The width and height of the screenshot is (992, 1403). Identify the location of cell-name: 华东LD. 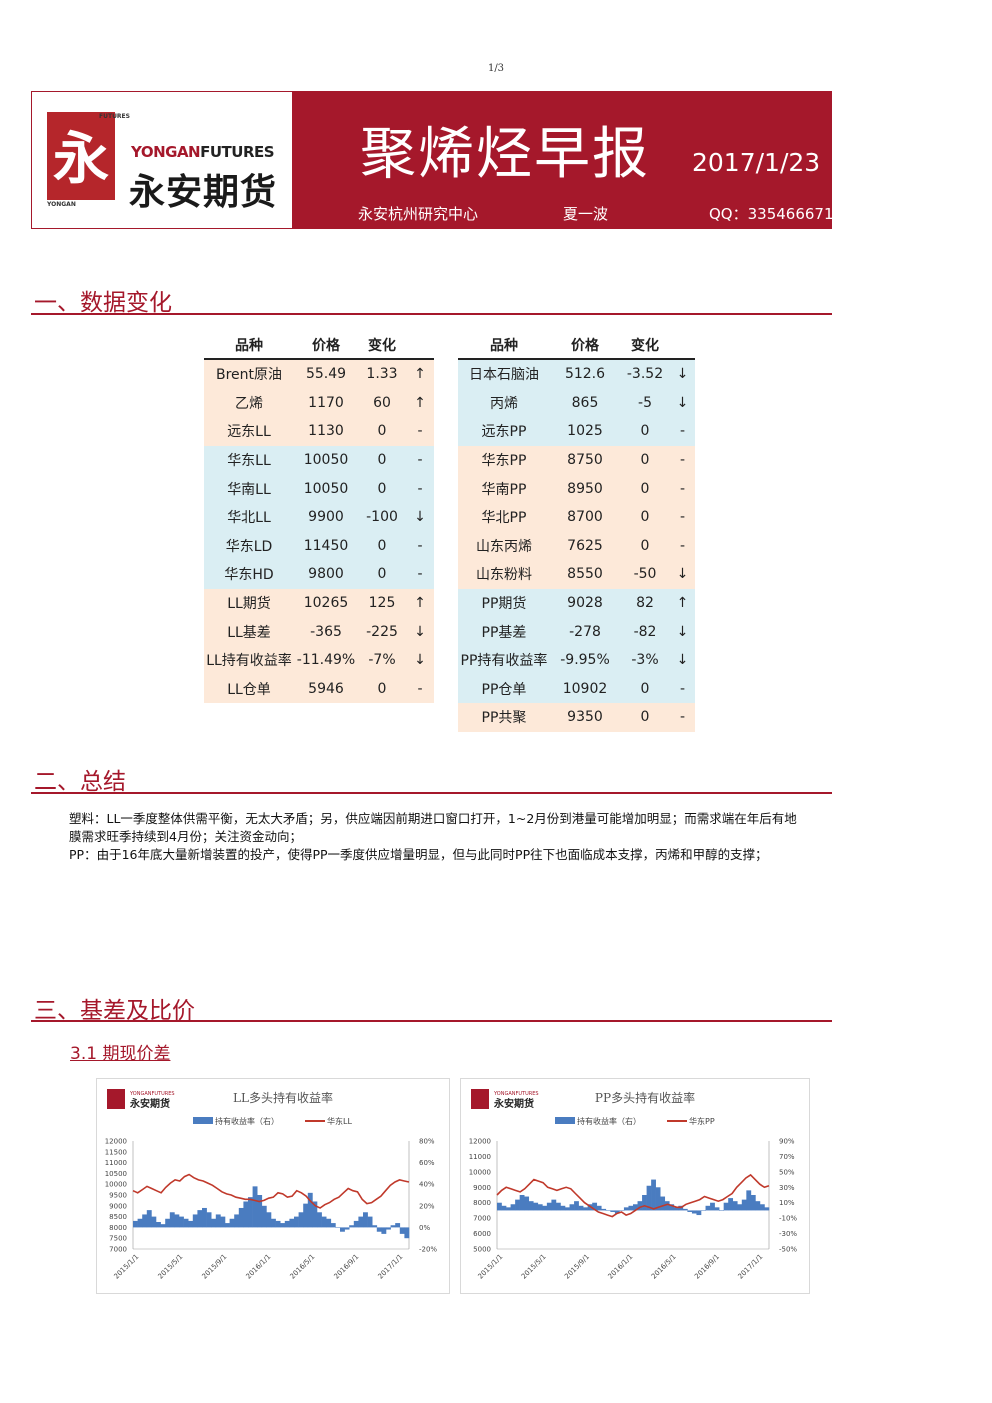
(249, 546).